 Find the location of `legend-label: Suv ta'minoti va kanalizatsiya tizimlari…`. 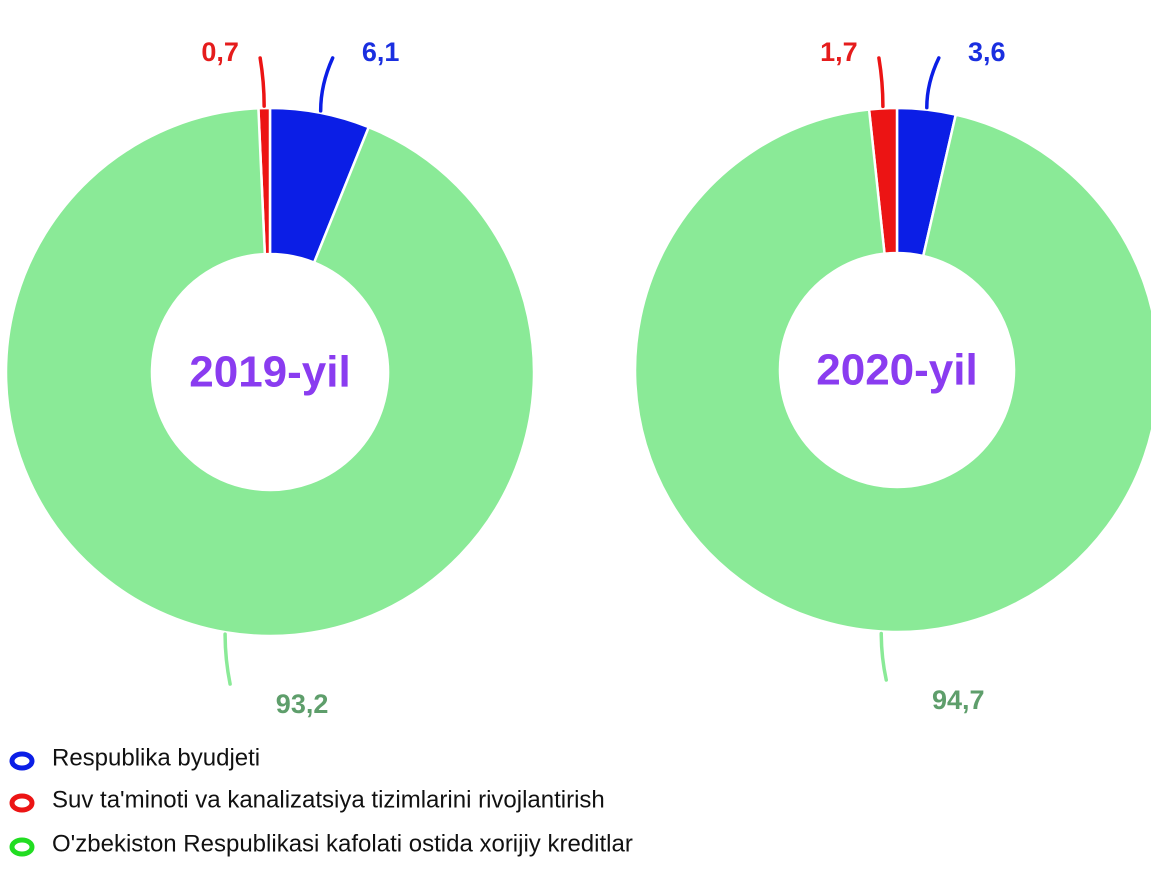

legend-label: Suv ta'minoti va kanalizatsiya tizimlari… is located at coordinates (328, 799).